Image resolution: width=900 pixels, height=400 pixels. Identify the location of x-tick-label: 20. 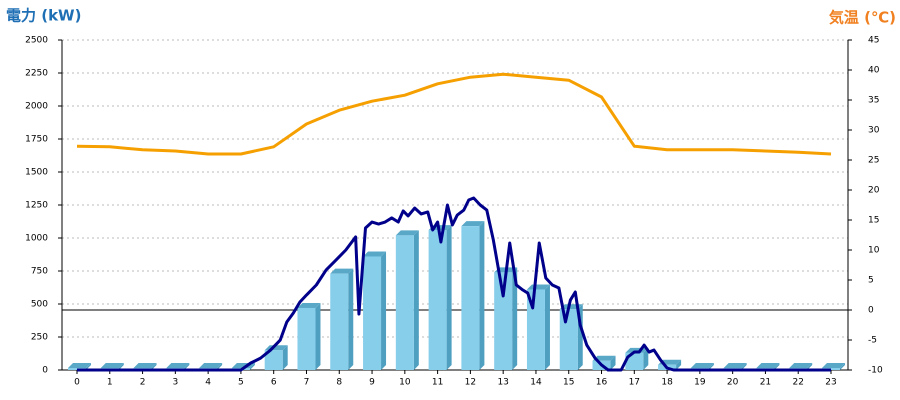
(733, 383).